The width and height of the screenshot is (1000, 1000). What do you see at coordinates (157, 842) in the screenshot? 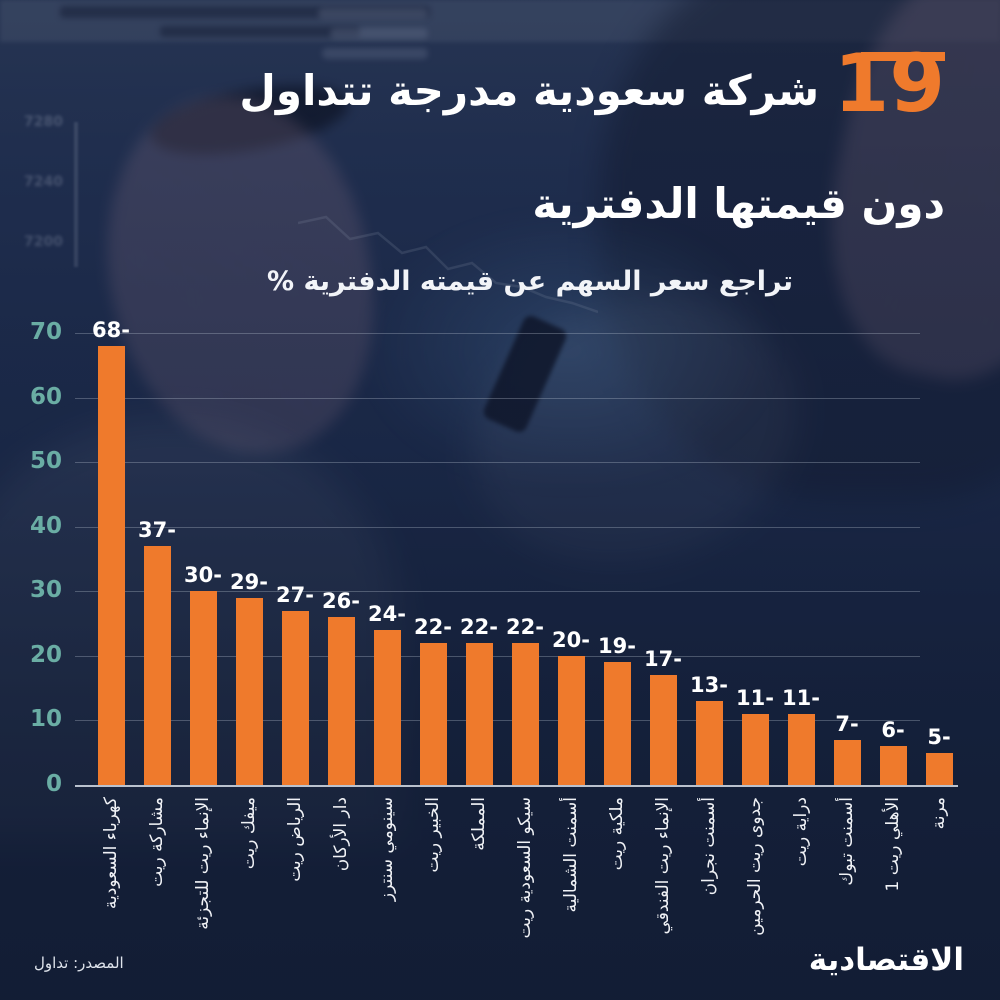
I see `bar-category-label: مشاركة ريت` at bounding box center [157, 842].